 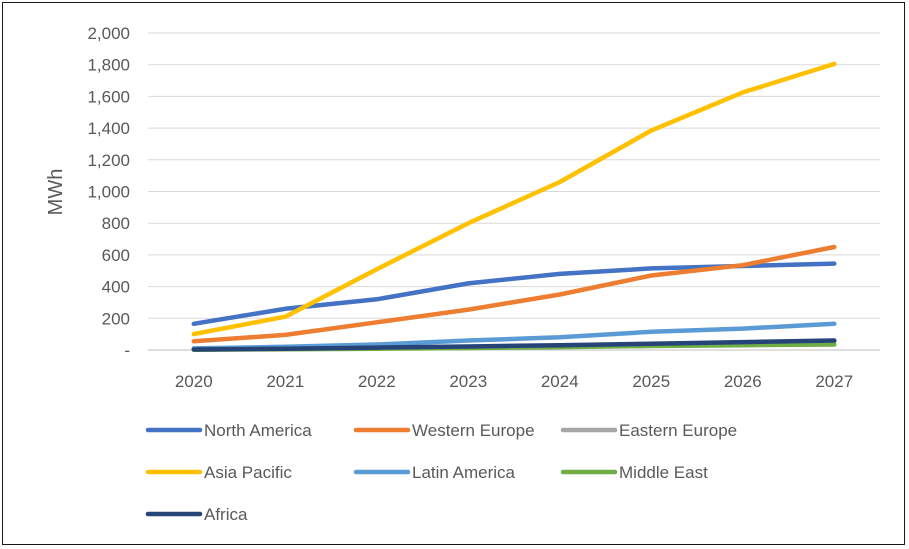 What do you see at coordinates (116, 318) in the screenshot?
I see `y-tick-label: 200` at bounding box center [116, 318].